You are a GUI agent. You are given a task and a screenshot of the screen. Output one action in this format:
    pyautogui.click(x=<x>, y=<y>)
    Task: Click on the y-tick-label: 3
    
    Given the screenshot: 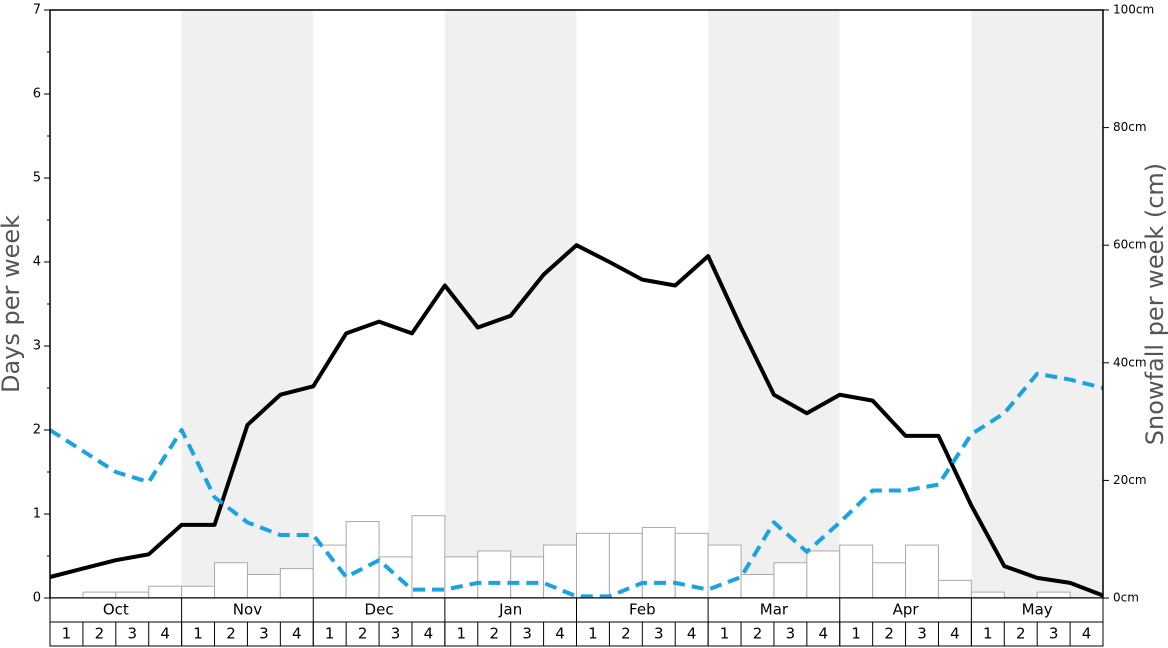 What is the action you would take?
    pyautogui.click(x=37, y=346)
    